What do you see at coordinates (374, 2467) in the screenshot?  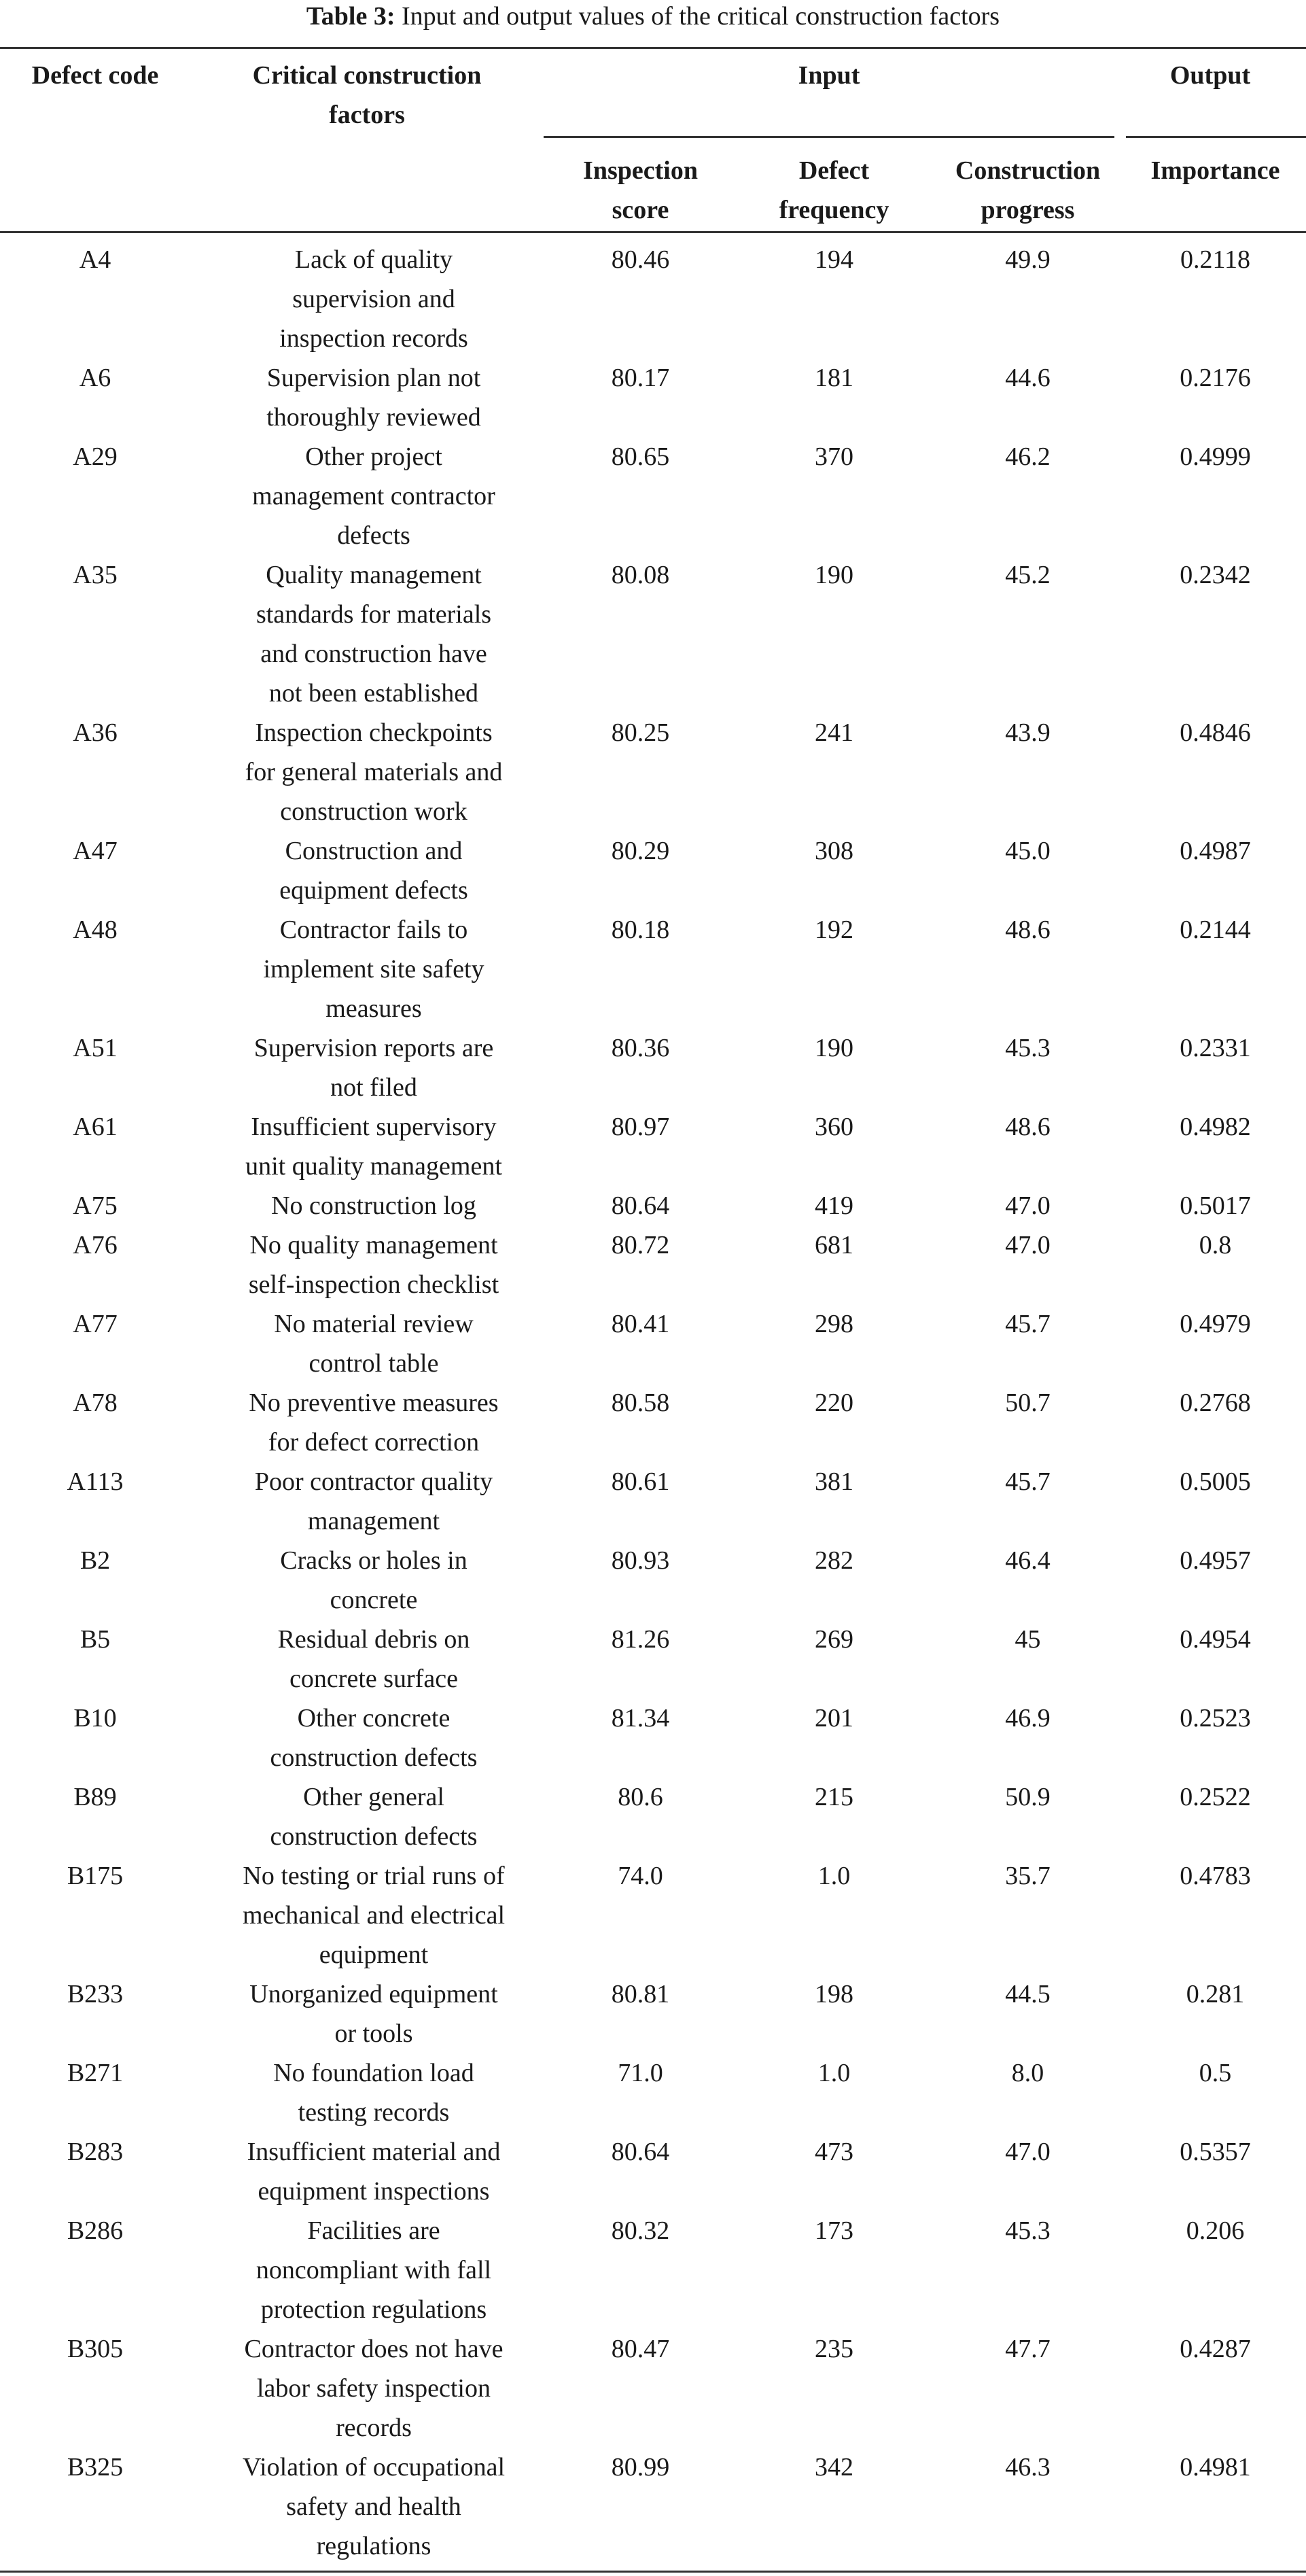 I see `factor-line: Violation of occupational` at bounding box center [374, 2467].